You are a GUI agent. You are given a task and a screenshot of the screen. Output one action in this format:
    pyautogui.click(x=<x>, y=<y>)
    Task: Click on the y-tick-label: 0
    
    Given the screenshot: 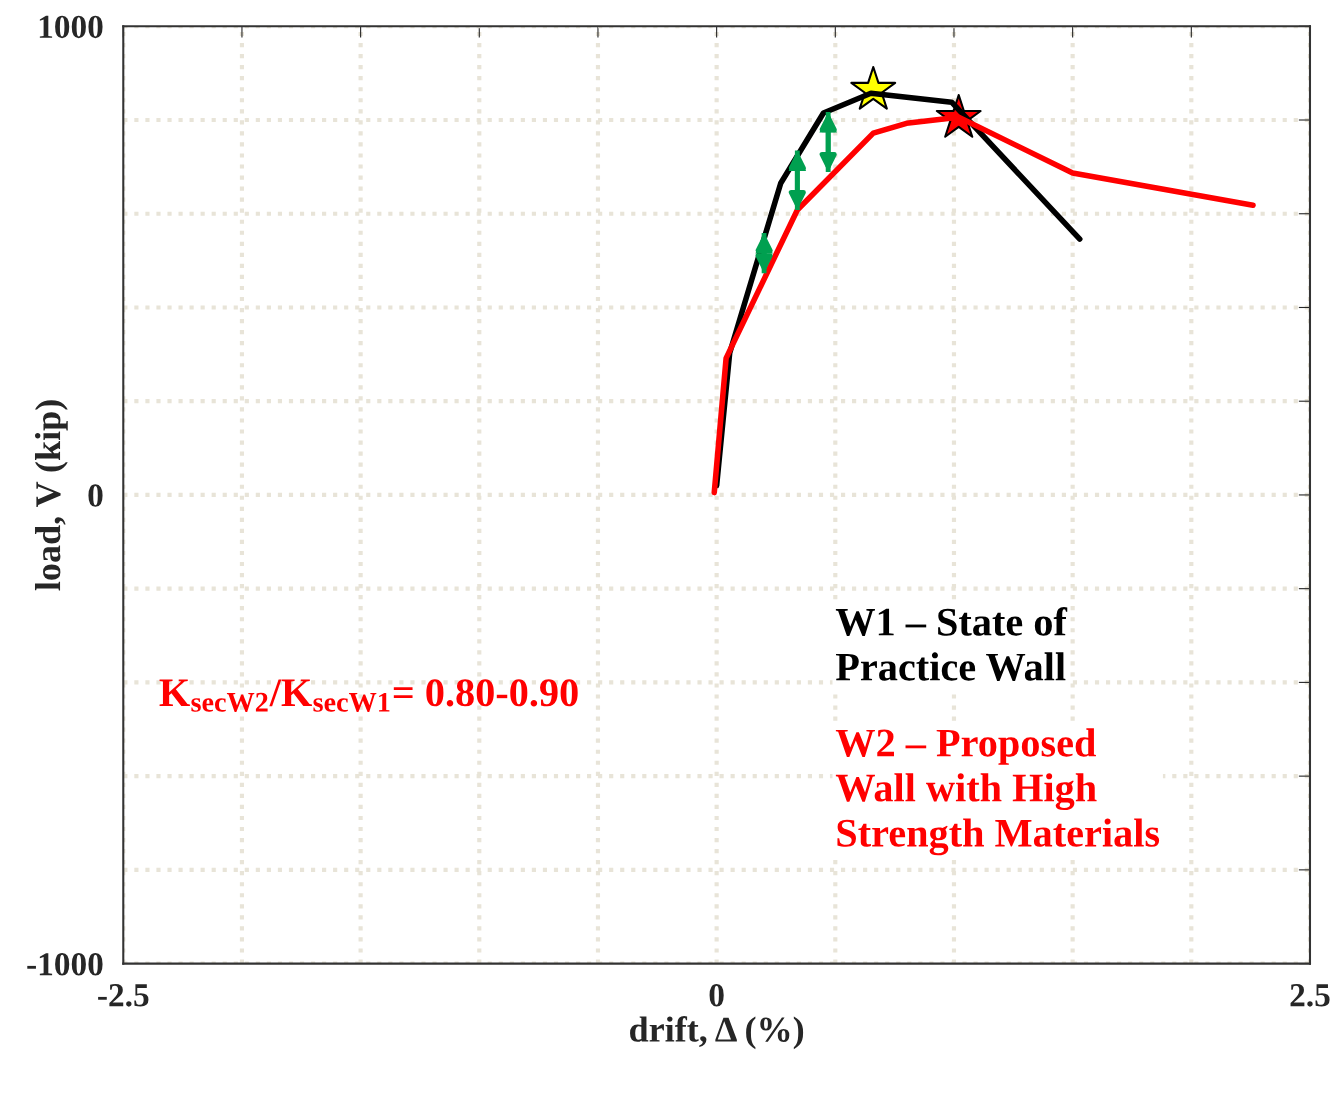 What is the action you would take?
    pyautogui.click(x=95, y=495)
    